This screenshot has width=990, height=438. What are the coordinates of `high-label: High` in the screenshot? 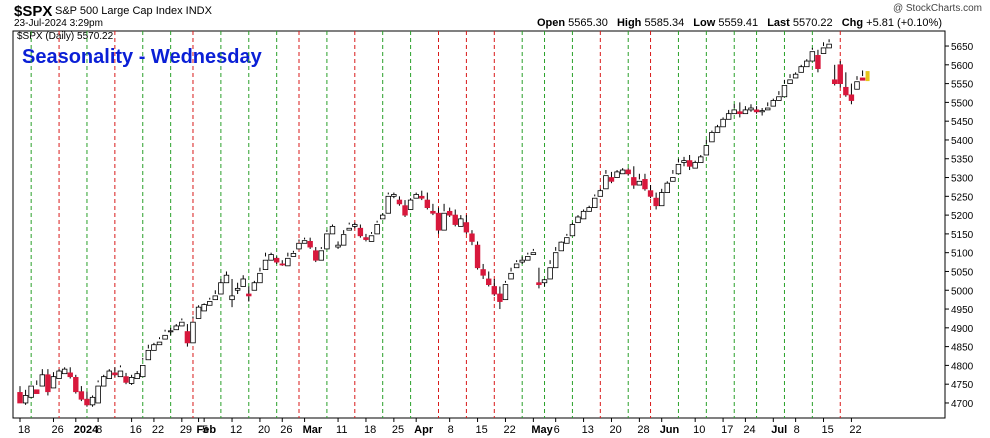 It's located at (629, 23).